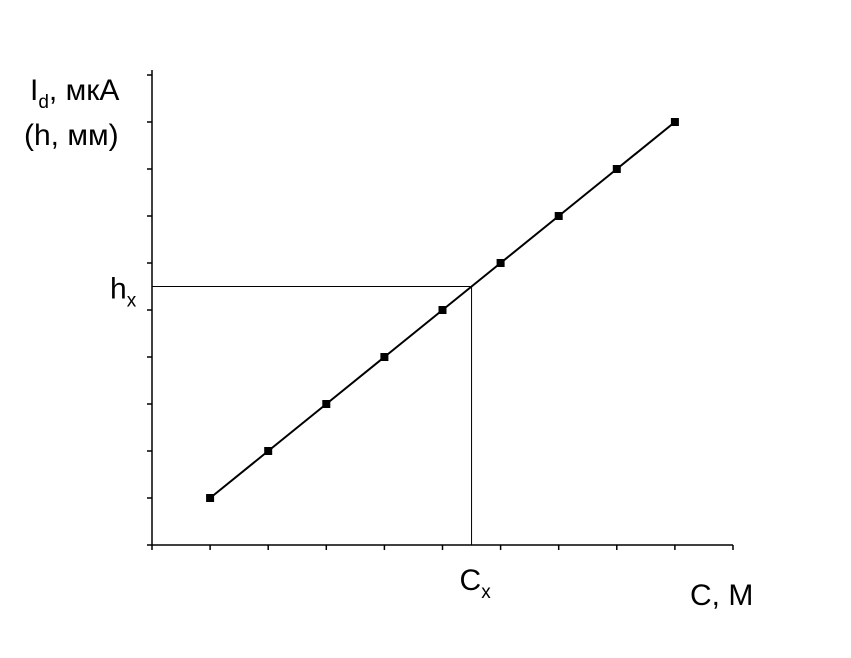  I want to click on y-axis-label: Id, мкА, so click(74, 93).